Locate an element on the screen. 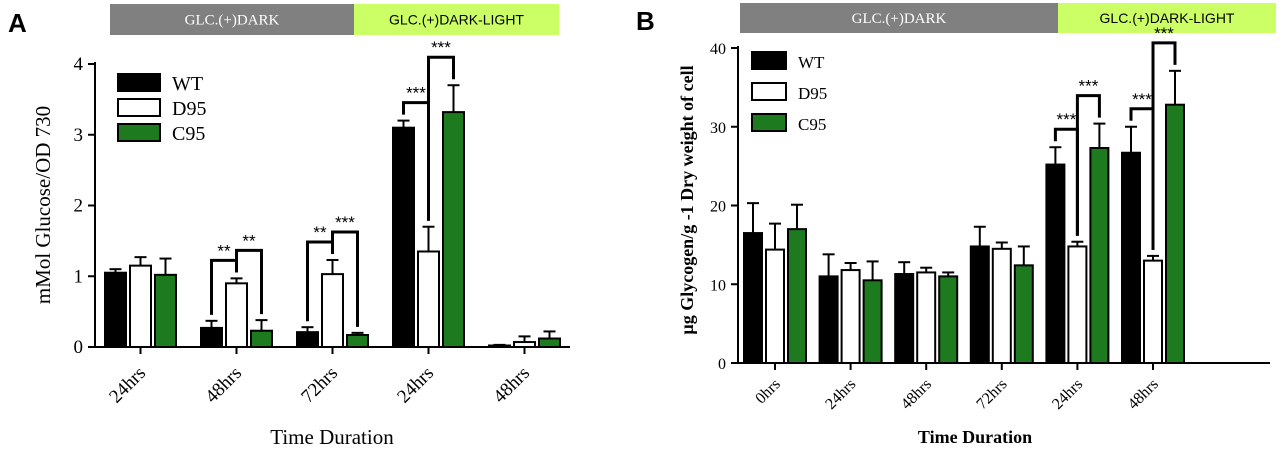 Image resolution: width=1284 pixels, height=467 pixels. panel-a-phase-label-1: GLC.(+)DARK is located at coordinates (232, 21).